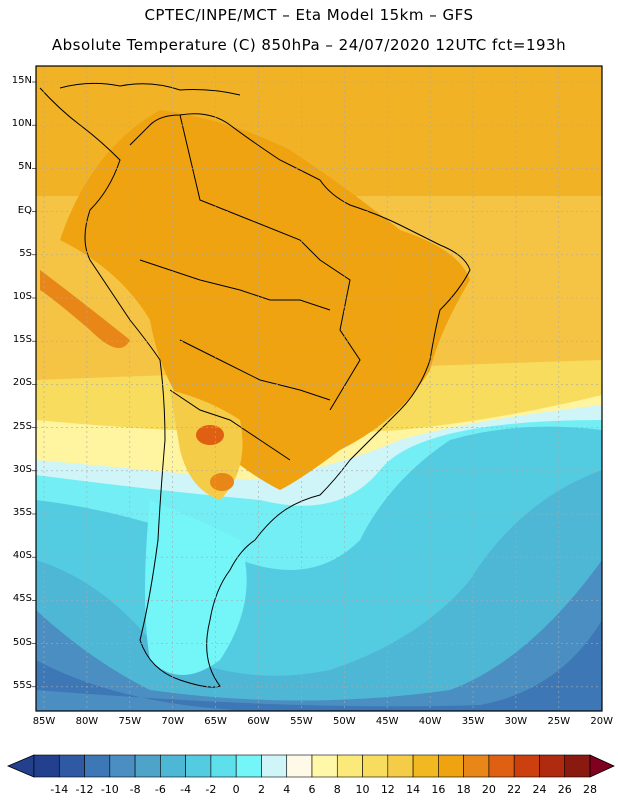 Image resolution: width=618 pixels, height=800 pixels. I want to click on lon-label: 35W, so click(473, 721).